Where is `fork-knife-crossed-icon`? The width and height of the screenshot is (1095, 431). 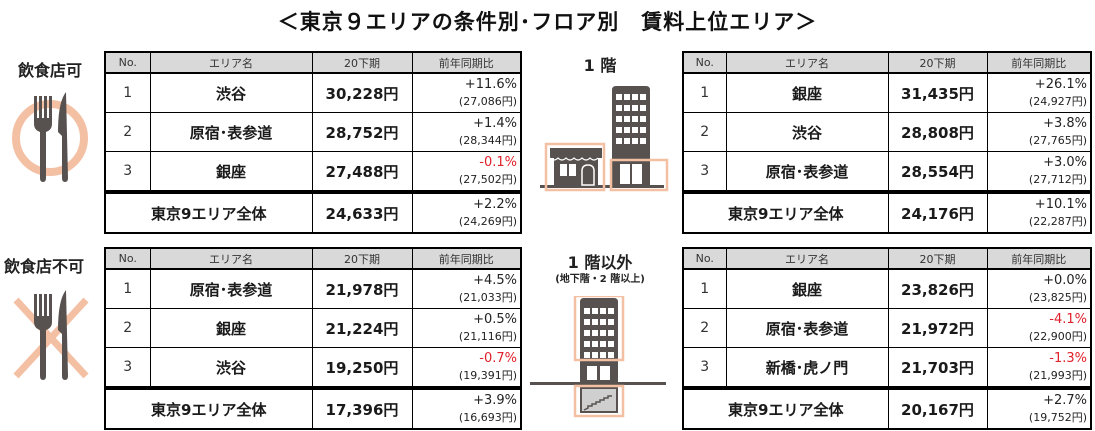
fork-knife-crossed-icon is located at coordinates (50, 334).